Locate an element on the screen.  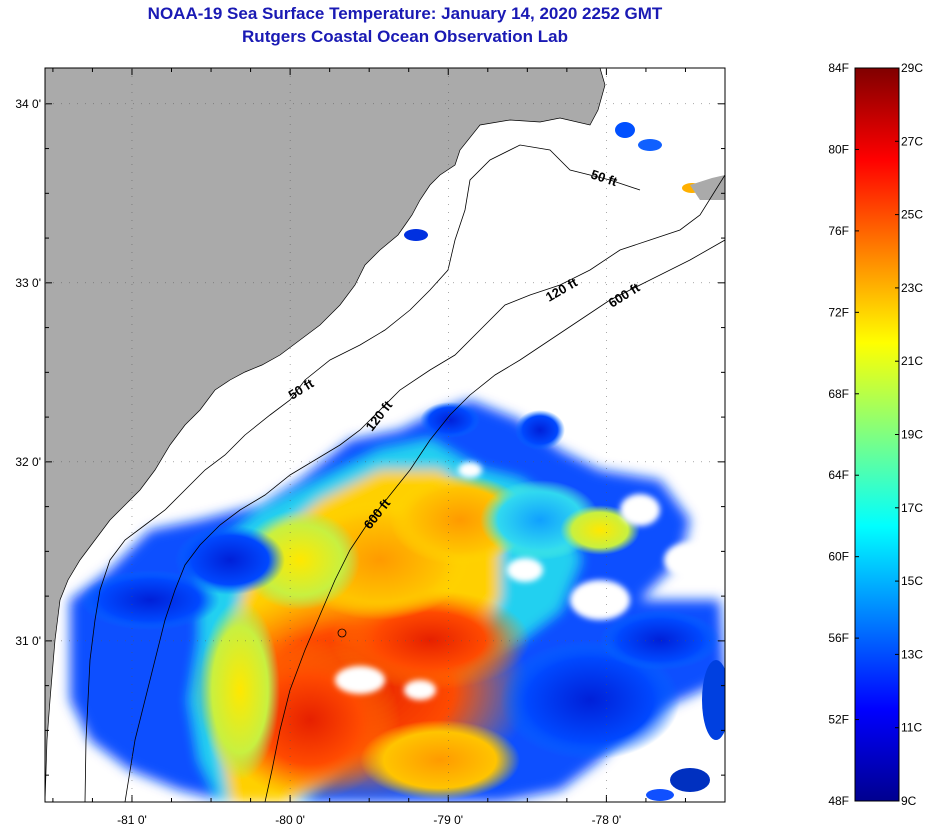
colorbar-f-label: 68F is located at coordinates (838, 394).